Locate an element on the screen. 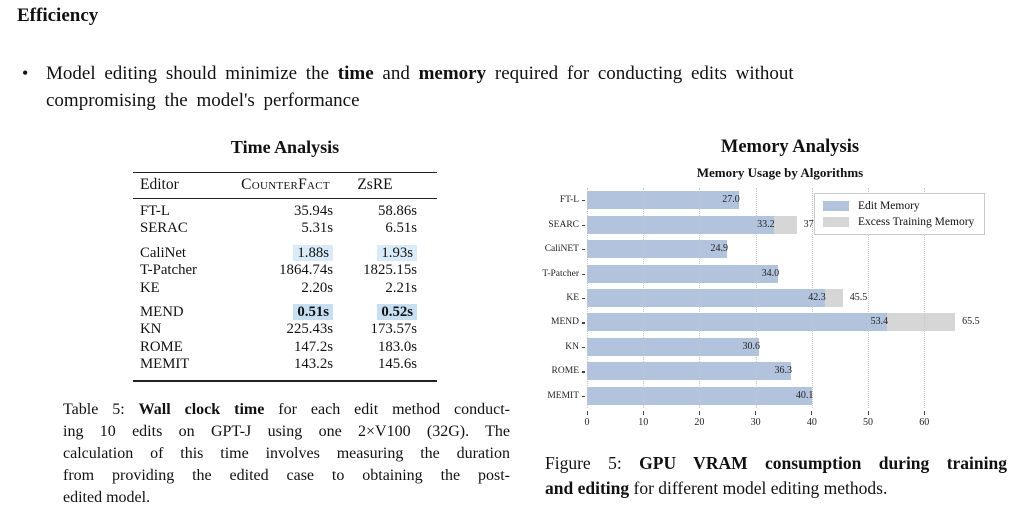 The height and width of the screenshot is (529, 1025). column-header-counterfact: CounterFact is located at coordinates (285, 184).